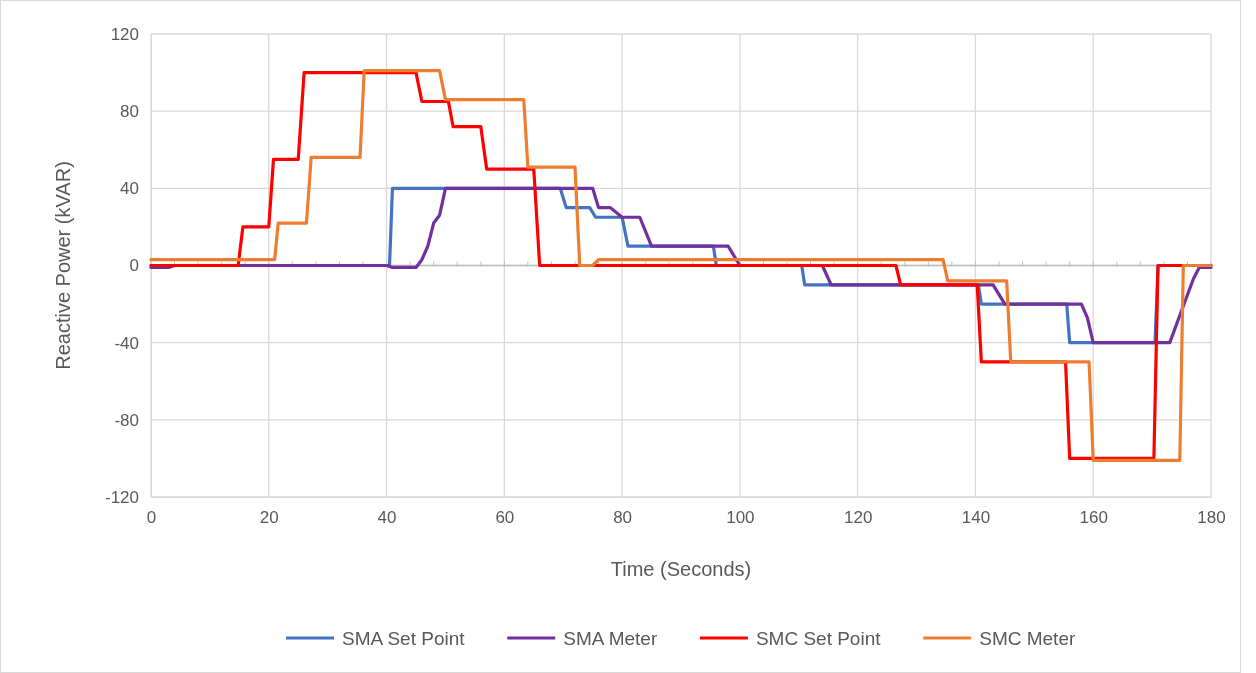 This screenshot has width=1256, height=673. I want to click on legend-label: SMC Meter, so click(1027, 638).